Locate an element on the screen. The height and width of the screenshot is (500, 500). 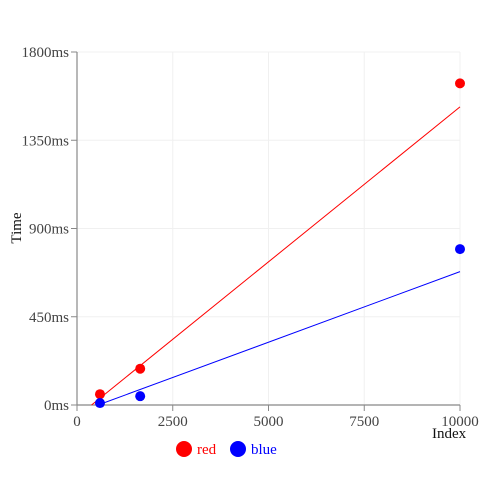
x-tick-label-2: 5000 is located at coordinates (269, 422).